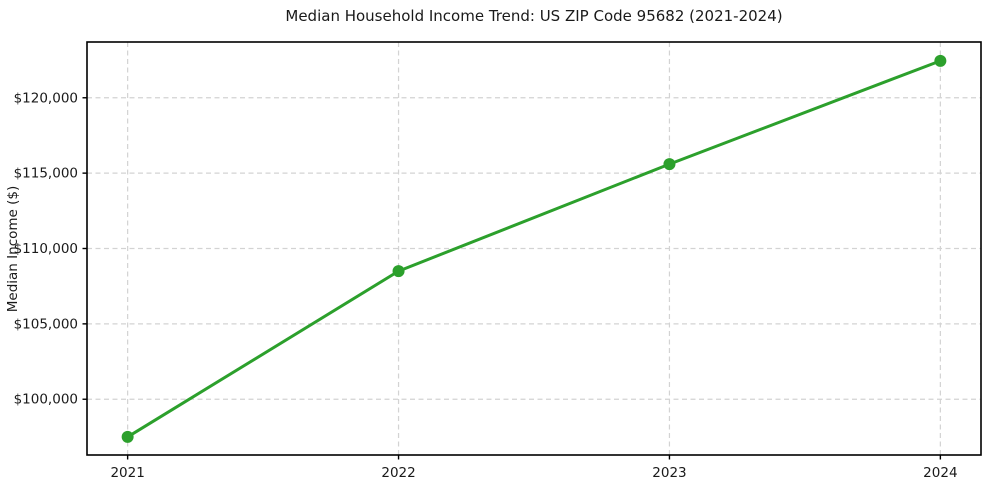 Image resolution: width=989 pixels, height=490 pixels. What do you see at coordinates (398, 271) in the screenshot?
I see `data-point-2022` at bounding box center [398, 271].